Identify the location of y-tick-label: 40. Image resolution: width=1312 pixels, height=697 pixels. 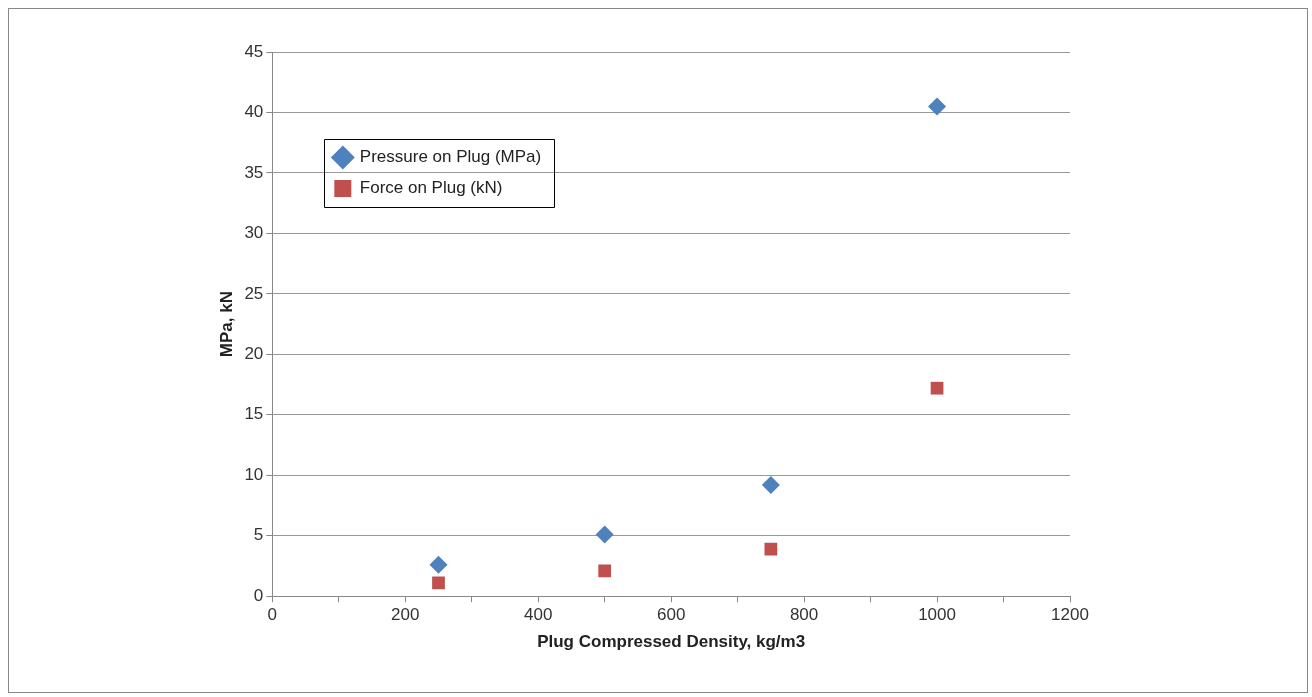
(254, 112).